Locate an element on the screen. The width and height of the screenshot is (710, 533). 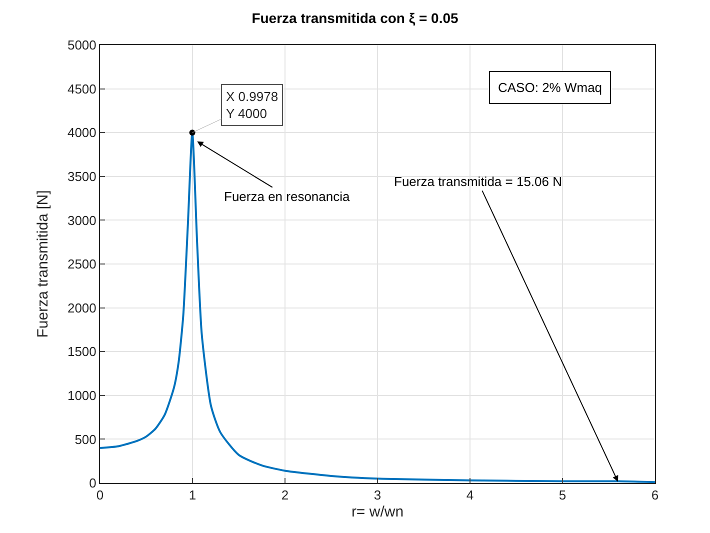
y-tick-label: 2500 is located at coordinates (81, 264).